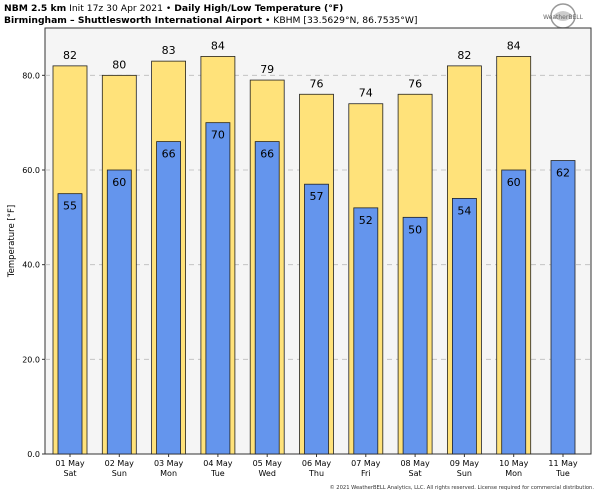 This screenshot has width=600, height=493. Describe the element at coordinates (267, 69) in the screenshot. I see `high-value-label: 79` at that location.